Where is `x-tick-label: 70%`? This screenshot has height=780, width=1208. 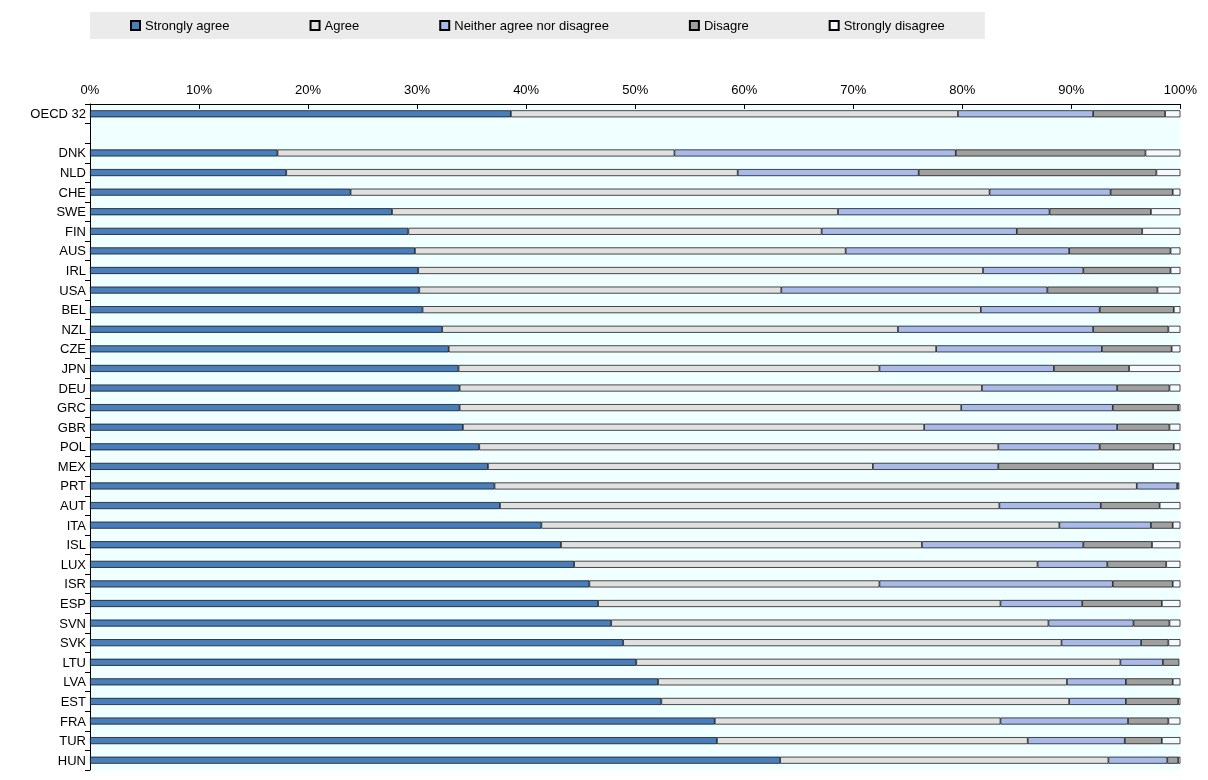 x-tick-label: 70% is located at coordinates (853, 89).